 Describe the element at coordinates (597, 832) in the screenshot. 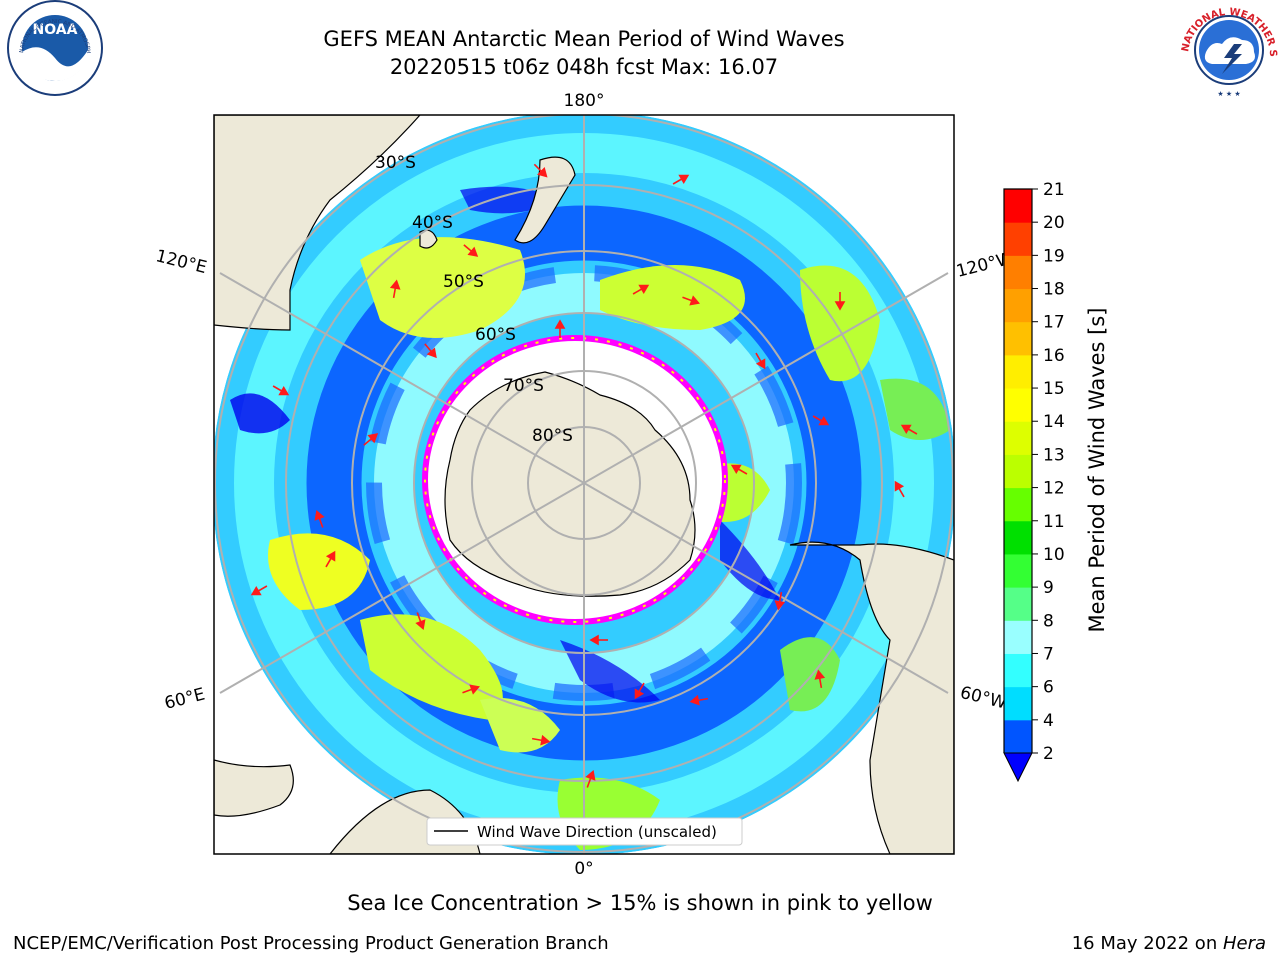

I see `legend-label: Wind Wave Direction (unscaled)` at that location.